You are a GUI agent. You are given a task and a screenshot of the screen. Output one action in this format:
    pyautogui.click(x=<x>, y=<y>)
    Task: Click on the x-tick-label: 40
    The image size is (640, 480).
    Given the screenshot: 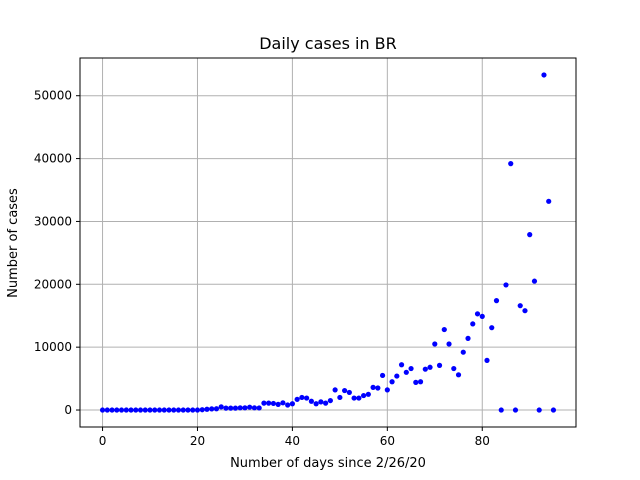 What is the action you would take?
    pyautogui.click(x=292, y=441)
    